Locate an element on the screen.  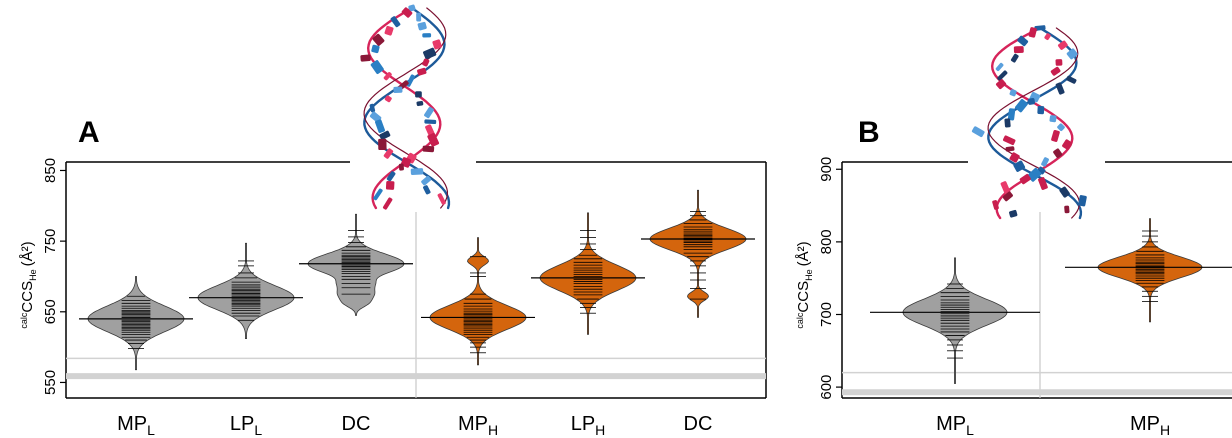
category-label: LPH is located at coordinates (588, 425).